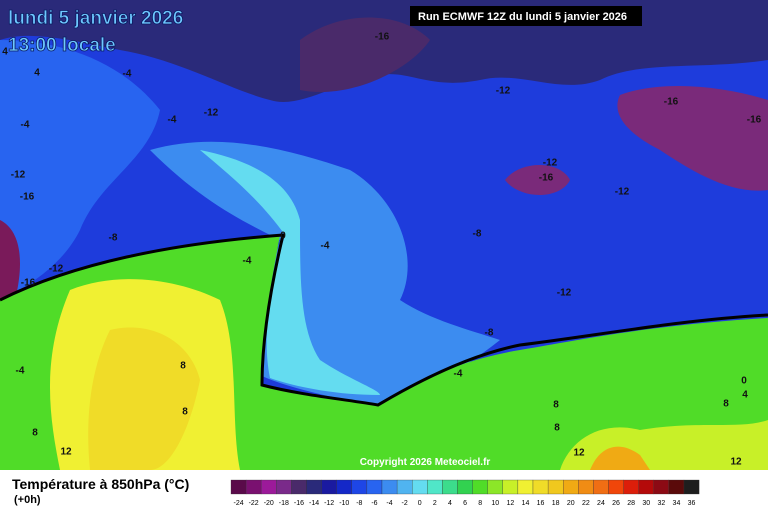 The width and height of the screenshot is (768, 517). What do you see at coordinates (571, 503) in the screenshot?
I see `legend-tick-label: 20` at bounding box center [571, 503].